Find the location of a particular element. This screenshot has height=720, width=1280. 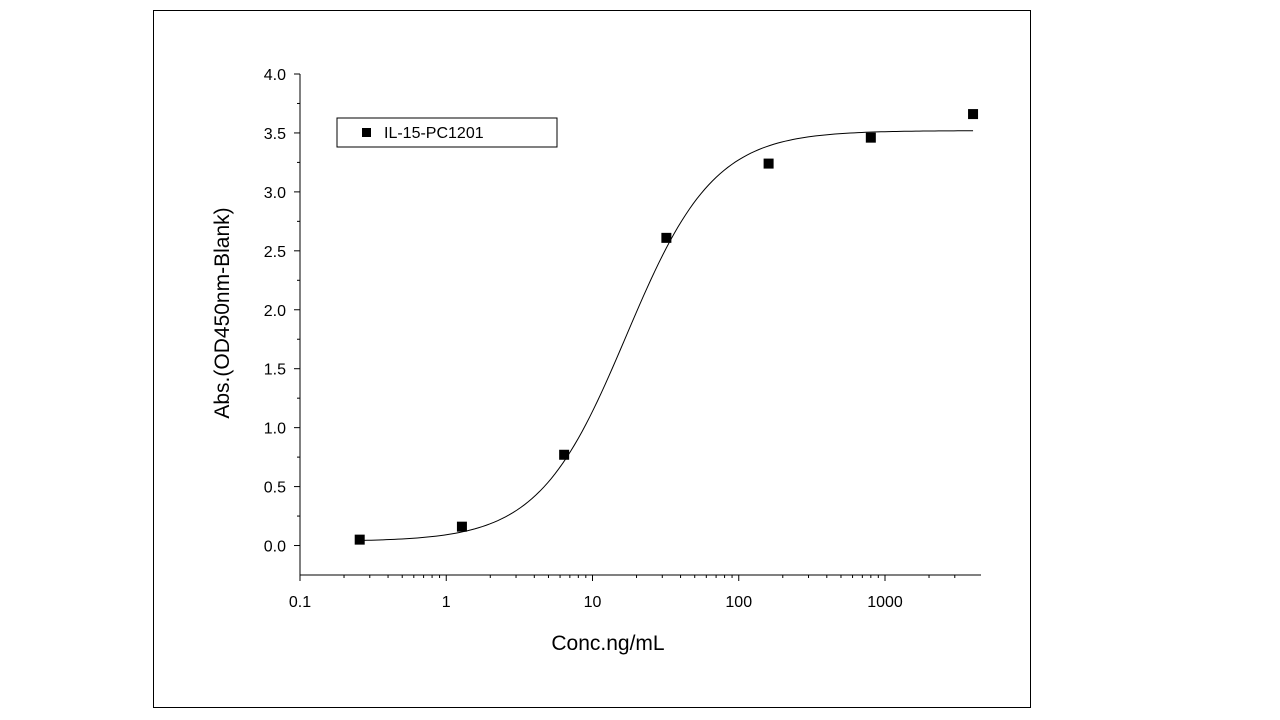

legend-box is located at coordinates (447, 132).